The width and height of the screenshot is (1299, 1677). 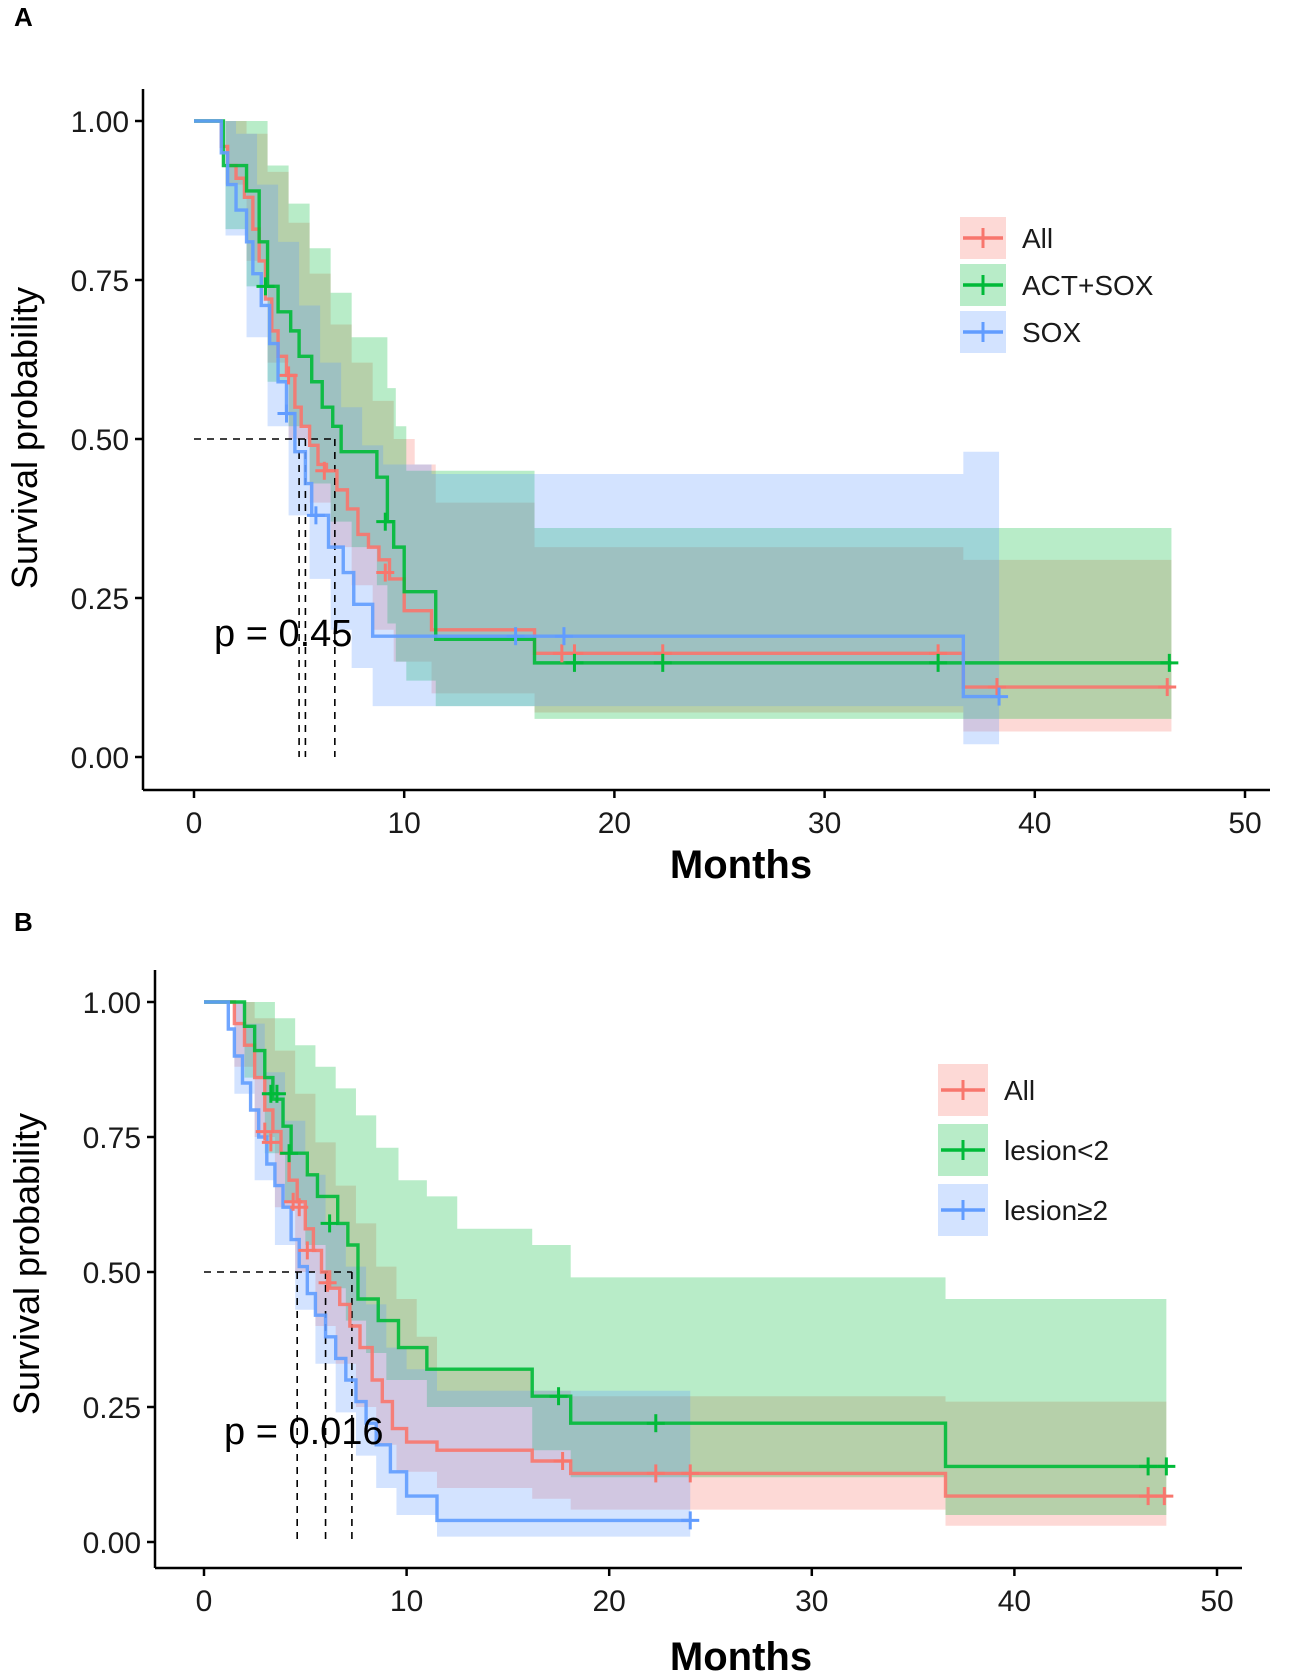 What do you see at coordinates (23, 17) in the screenshot?
I see `panel-label-a: A` at bounding box center [23, 17].